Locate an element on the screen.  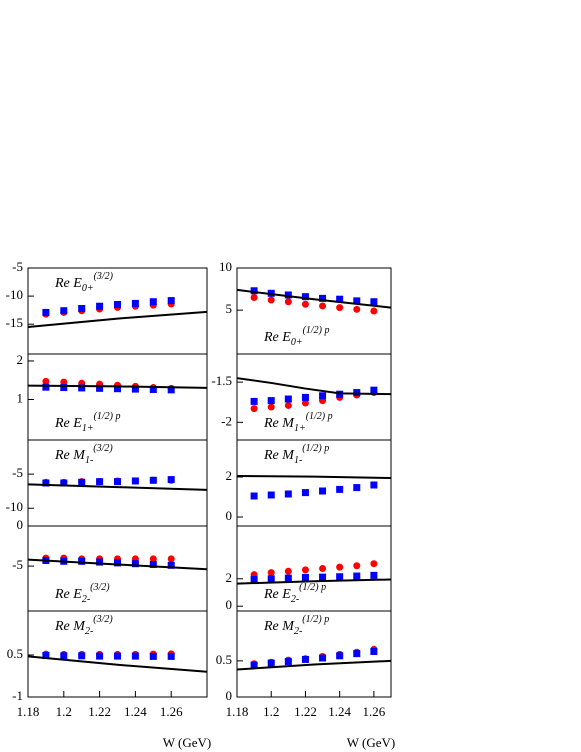
y-tick-label: 1 is located at coordinates (20, 397).